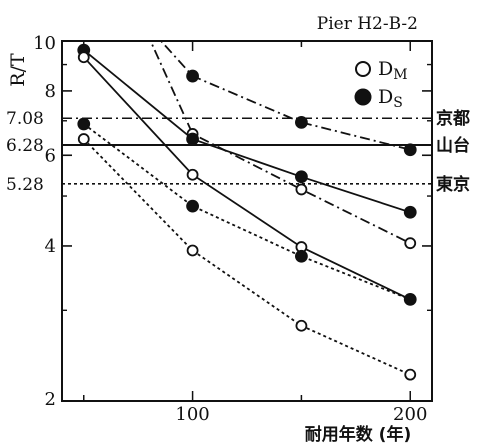 This screenshot has width=487, height=446. What do you see at coordinates (453, 184) in the screenshot?
I see `reference-city-label: 東京` at bounding box center [453, 184].